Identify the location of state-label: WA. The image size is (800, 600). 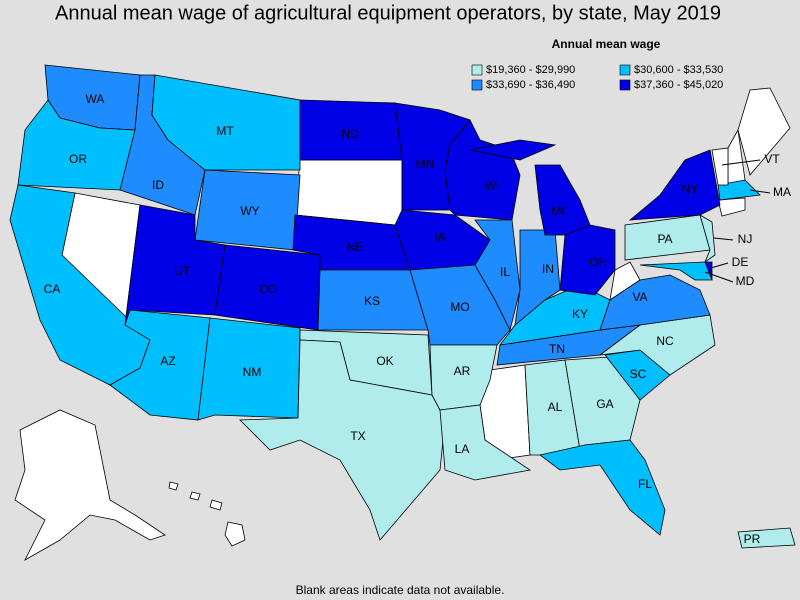
(95, 99).